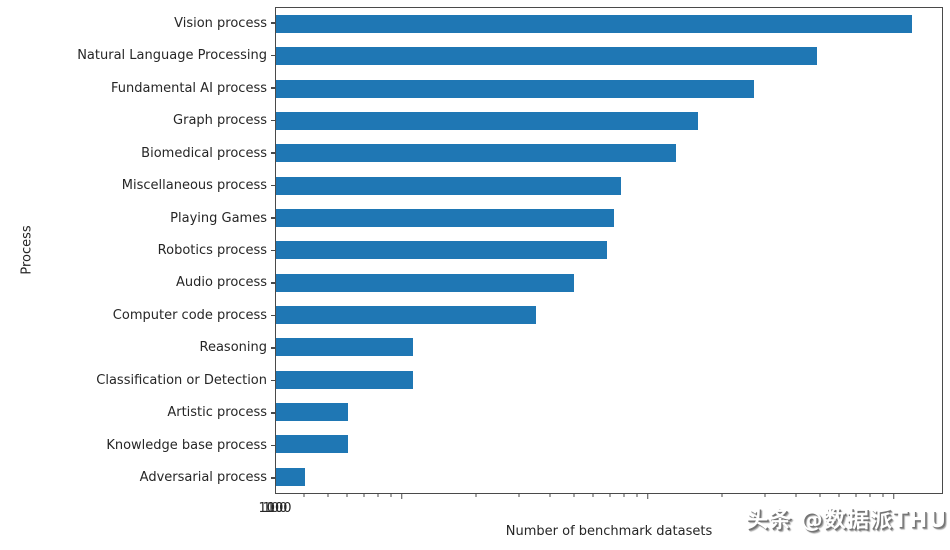 The image size is (950, 550). Describe the element at coordinates (846, 520) in the screenshot. I see `watermark-toutiao: 头条 @数据派THU` at that location.